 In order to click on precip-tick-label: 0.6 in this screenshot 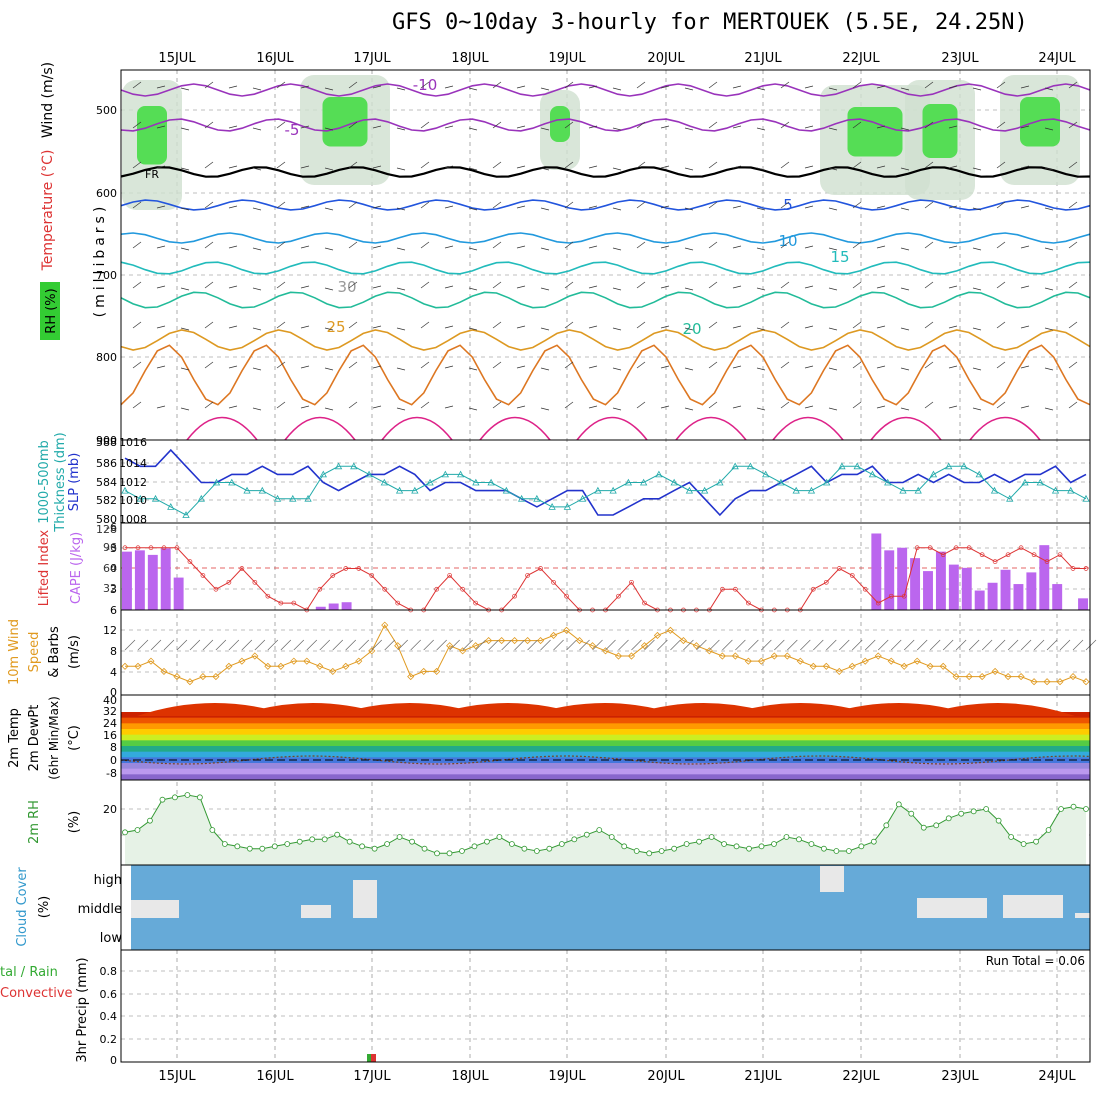, I will do `click(109, 994)`.